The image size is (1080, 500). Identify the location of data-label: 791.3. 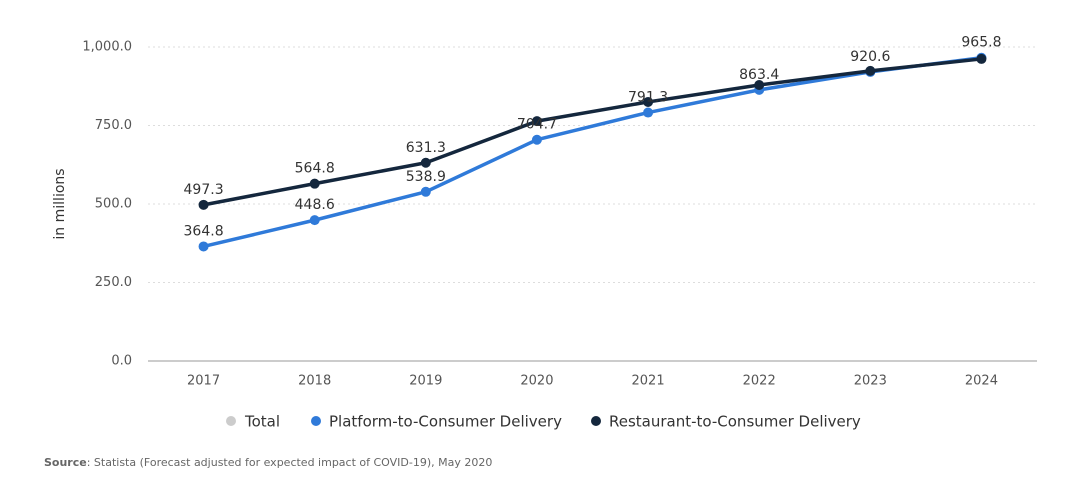
(648, 98).